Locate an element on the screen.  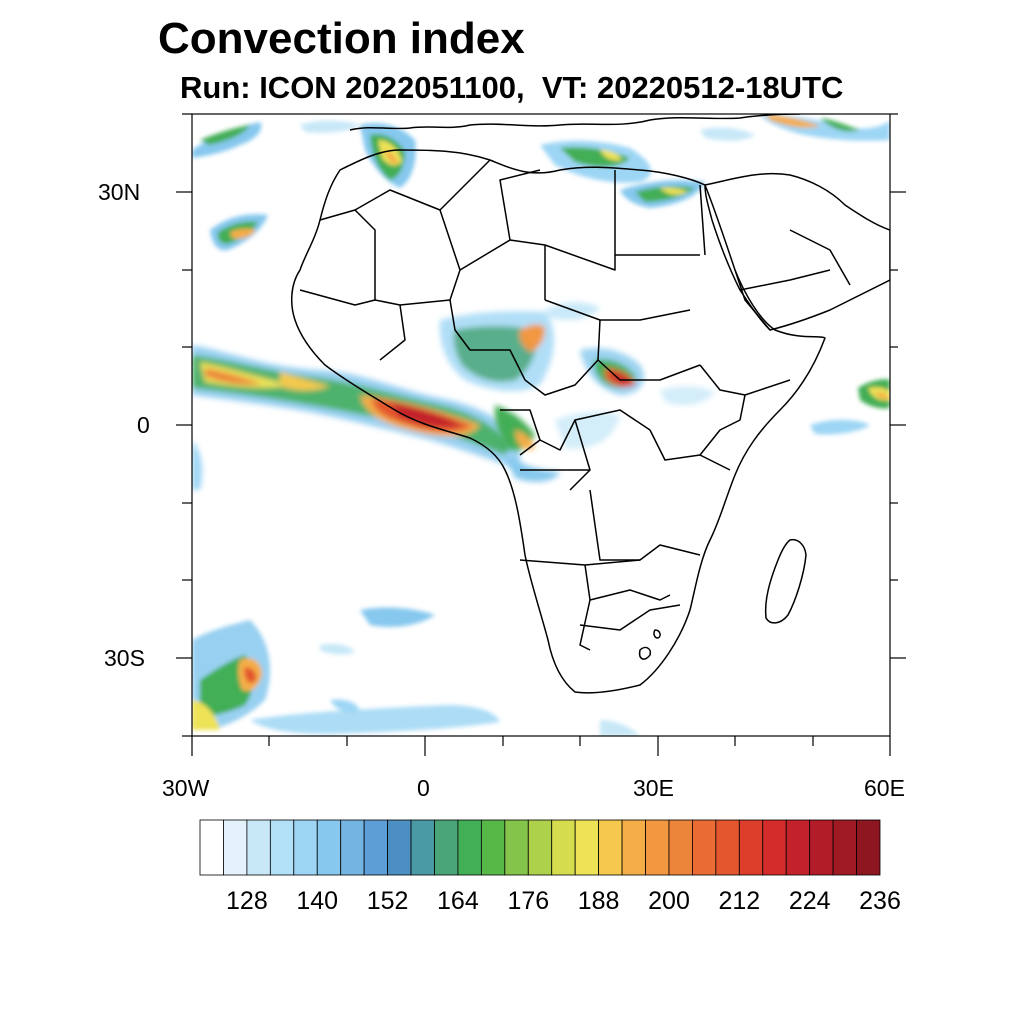
colorbar-label: 176 is located at coordinates (528, 901).